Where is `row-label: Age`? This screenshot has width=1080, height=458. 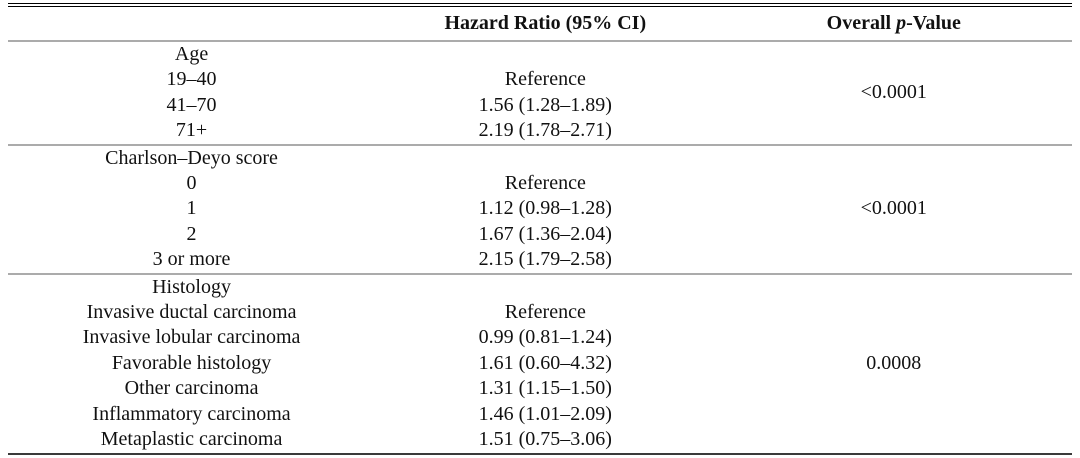
row-label: Age is located at coordinates (191, 54).